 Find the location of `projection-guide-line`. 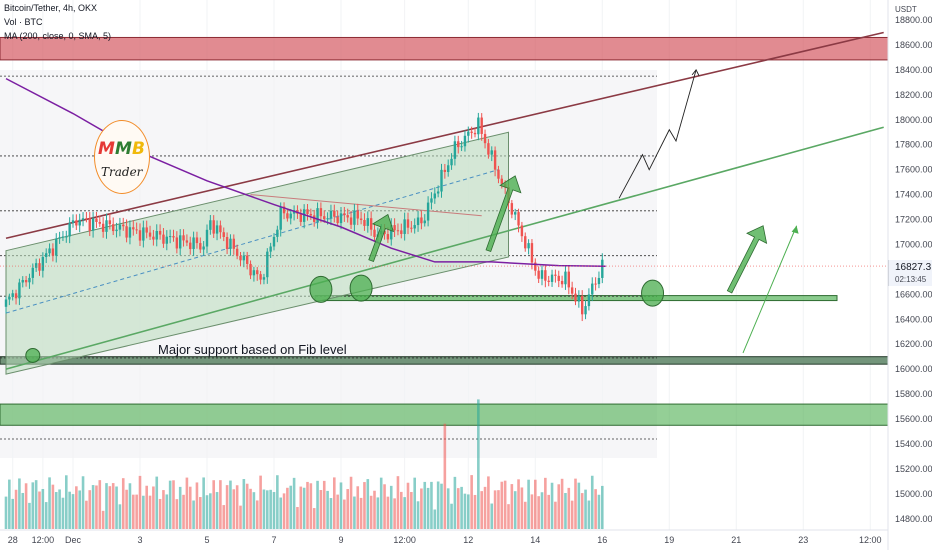

projection-guide-line is located at coordinates (770, 289).